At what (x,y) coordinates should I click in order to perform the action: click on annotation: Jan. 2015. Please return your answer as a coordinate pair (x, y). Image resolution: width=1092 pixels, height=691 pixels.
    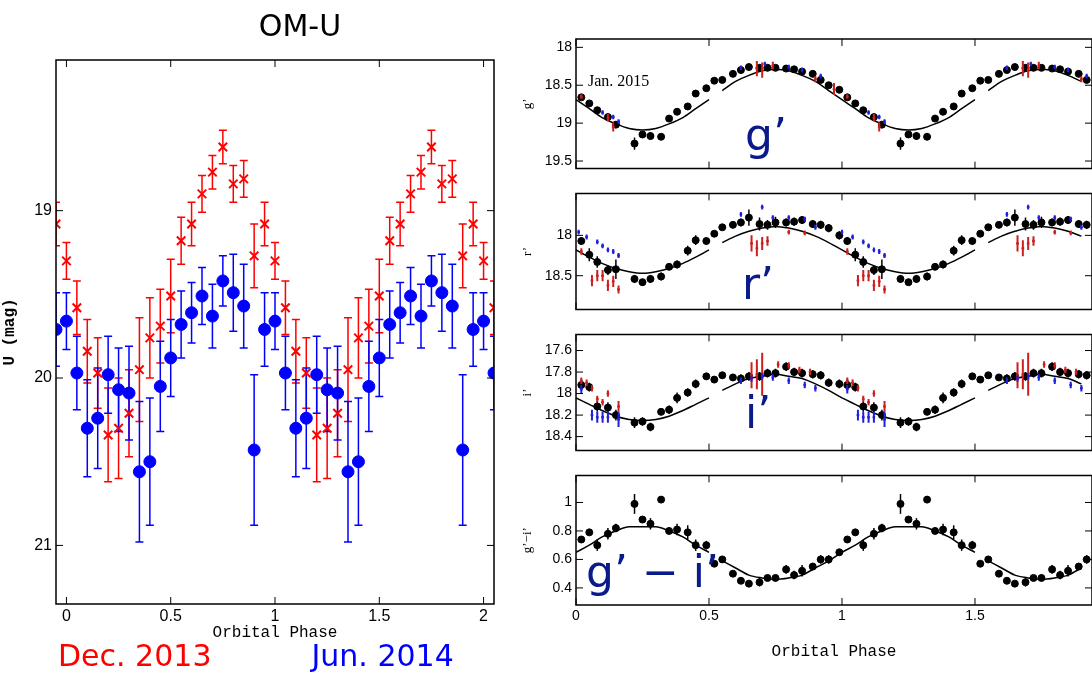
    Looking at the image, I should click on (619, 80).